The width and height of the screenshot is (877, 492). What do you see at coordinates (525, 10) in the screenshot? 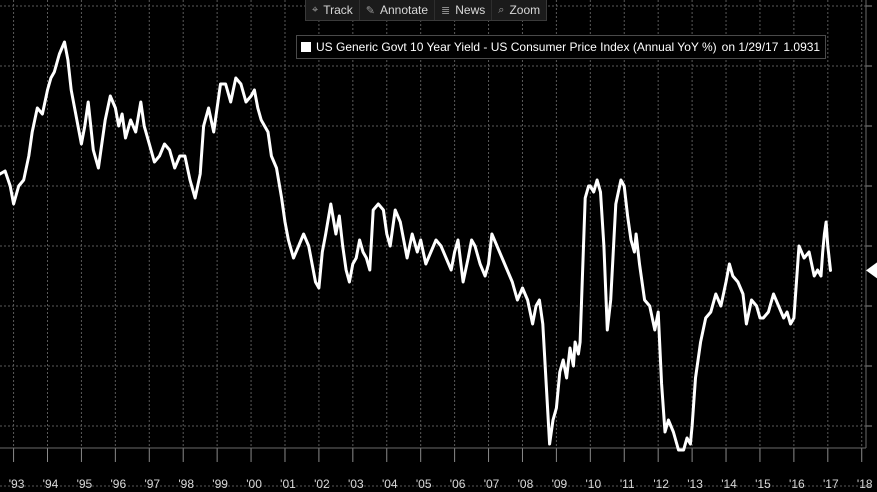
I see `zoom-label: Zoom` at bounding box center [525, 10].